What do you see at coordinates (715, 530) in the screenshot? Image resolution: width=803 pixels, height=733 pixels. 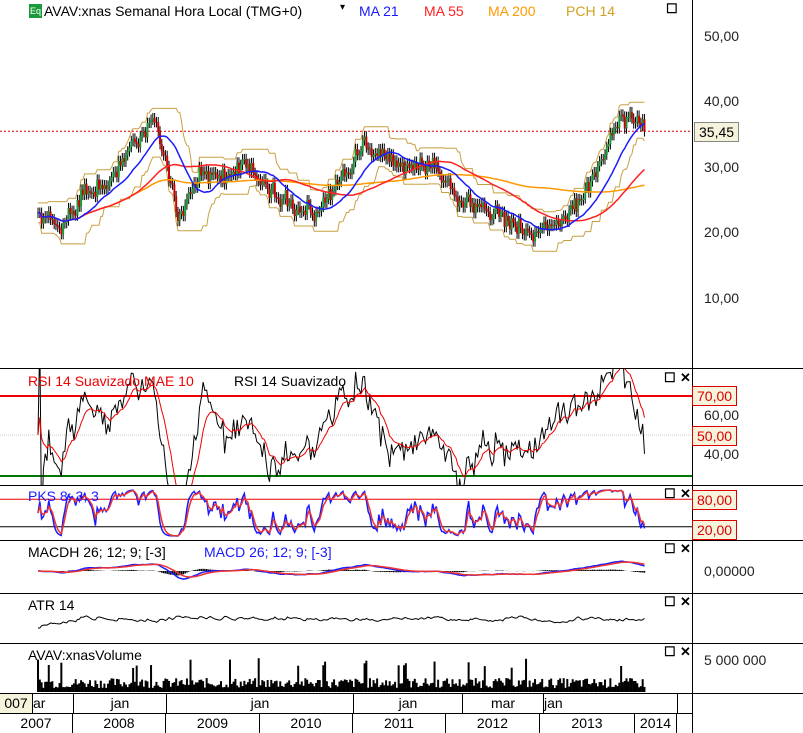 I see `pks-20-box: 20,00` at bounding box center [715, 530].